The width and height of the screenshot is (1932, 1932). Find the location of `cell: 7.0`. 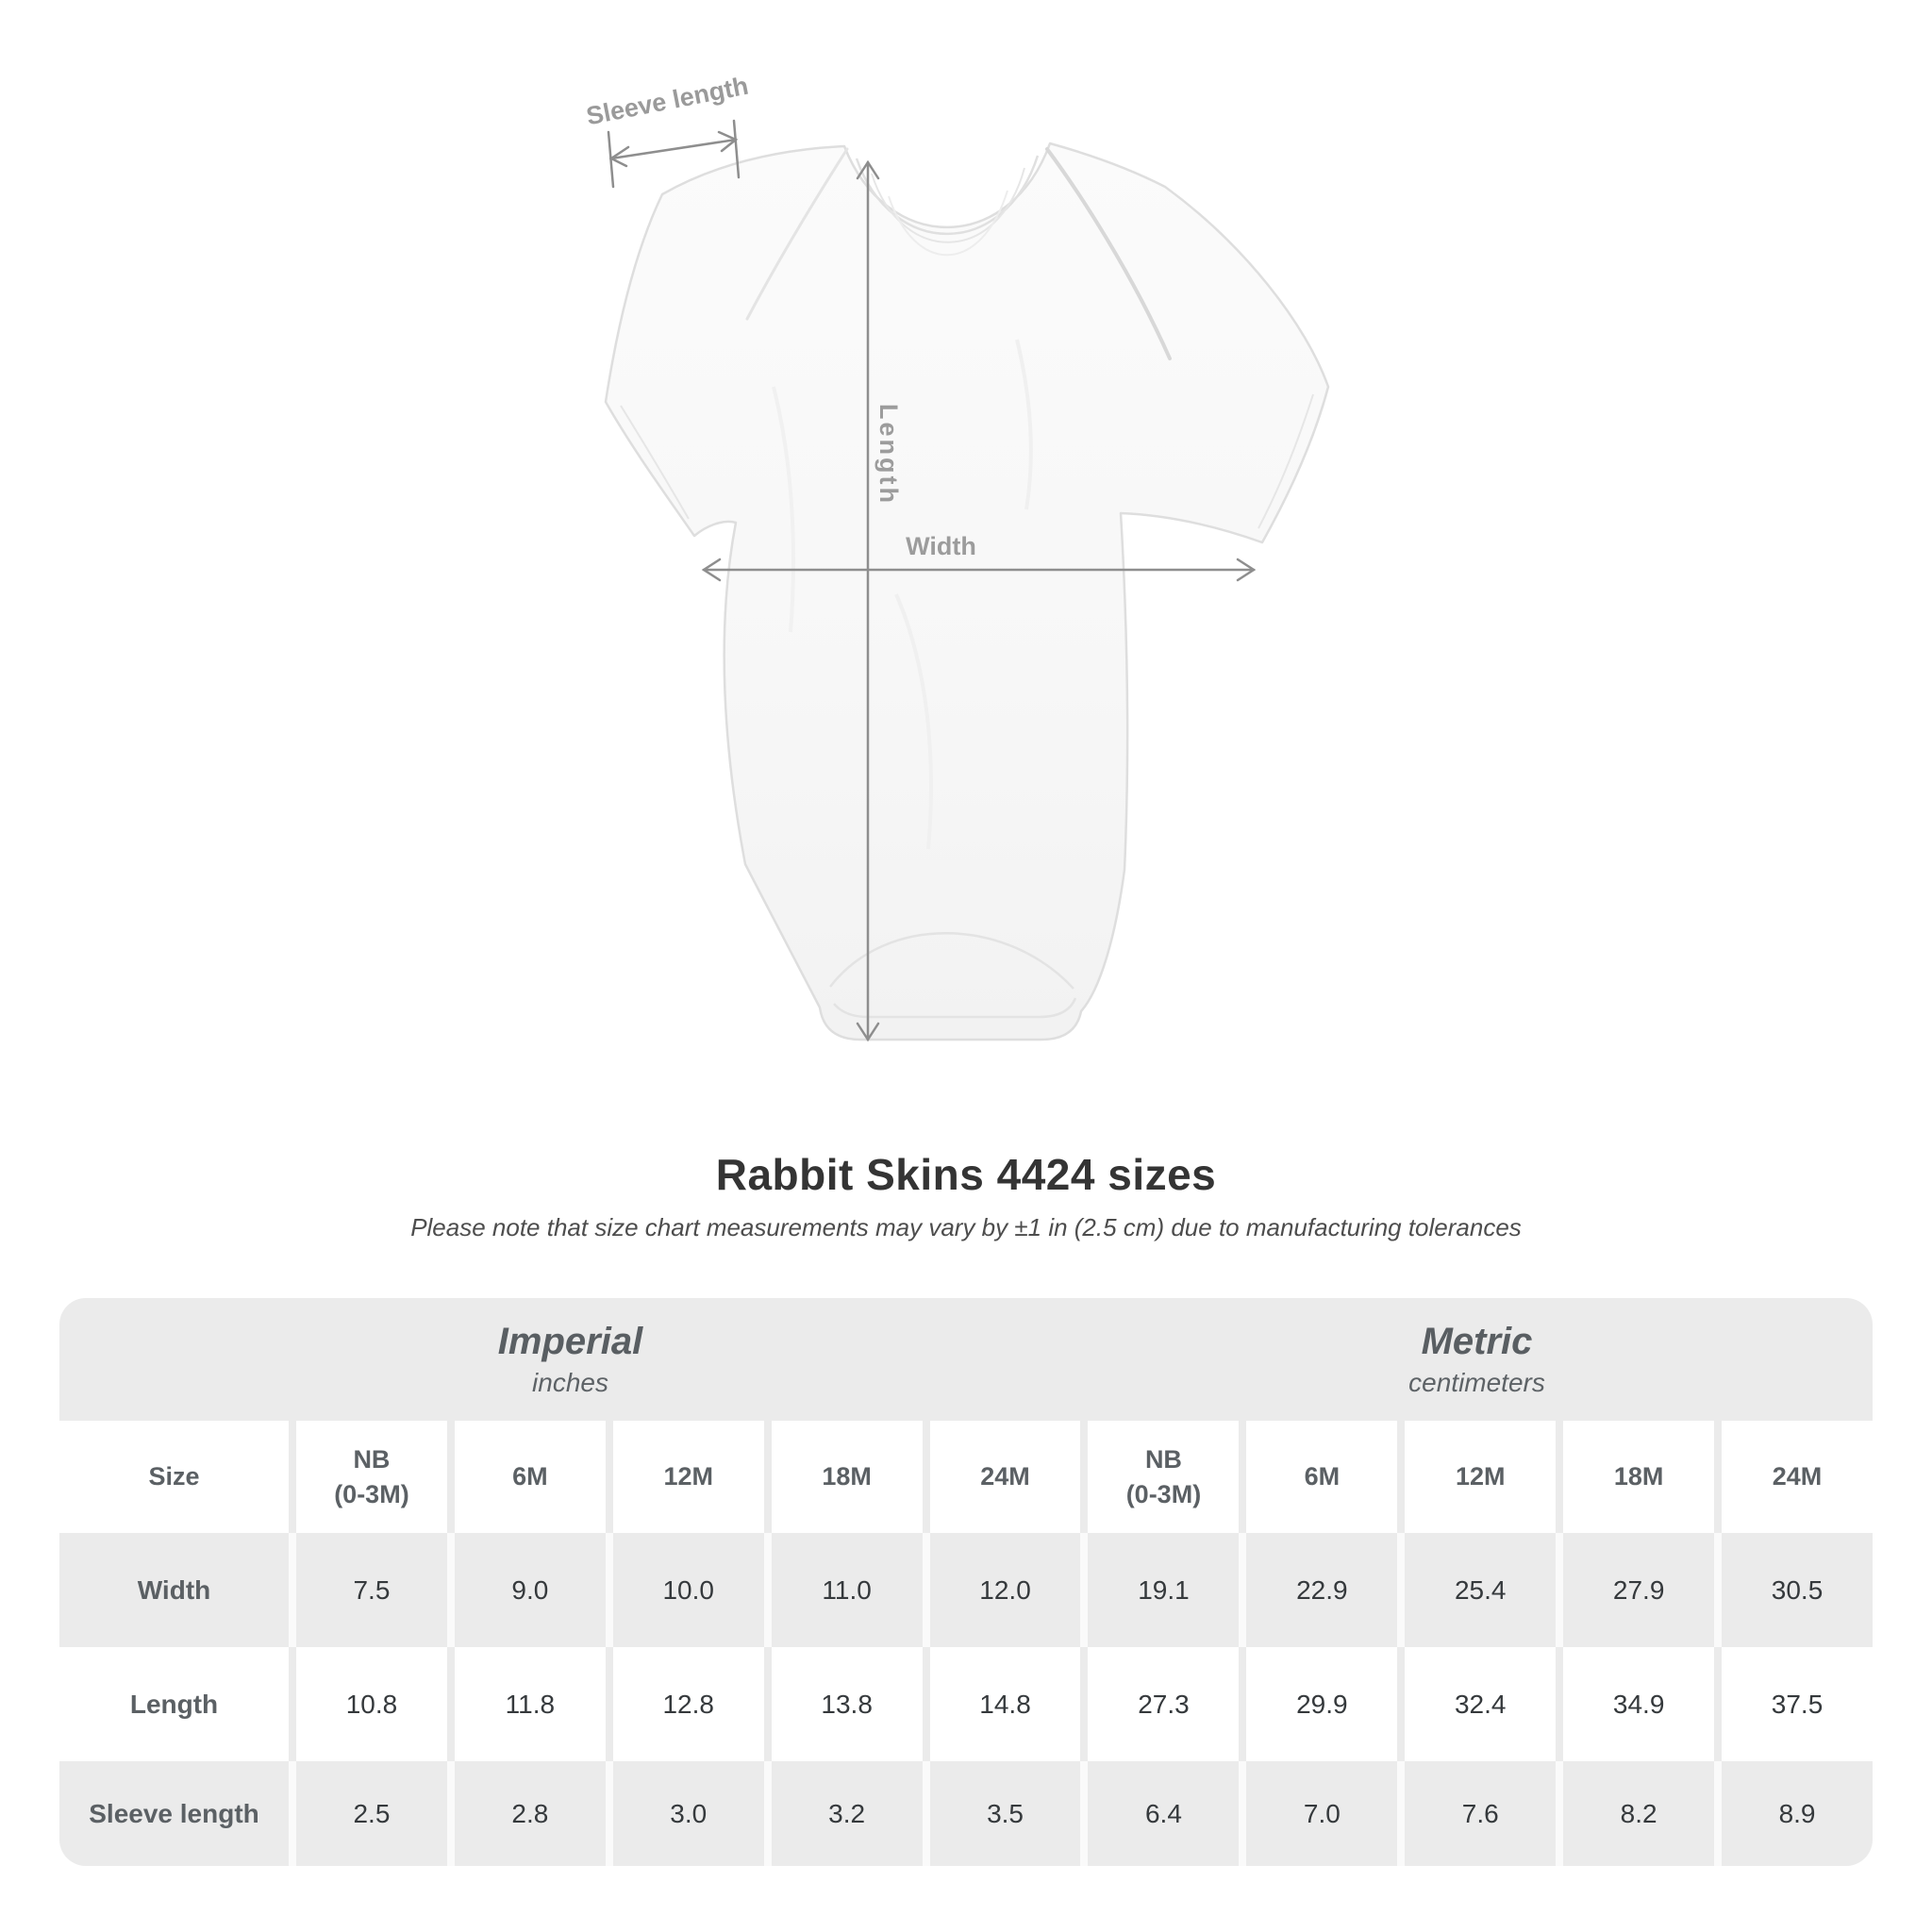

cell: 7.0 is located at coordinates (1322, 1814).